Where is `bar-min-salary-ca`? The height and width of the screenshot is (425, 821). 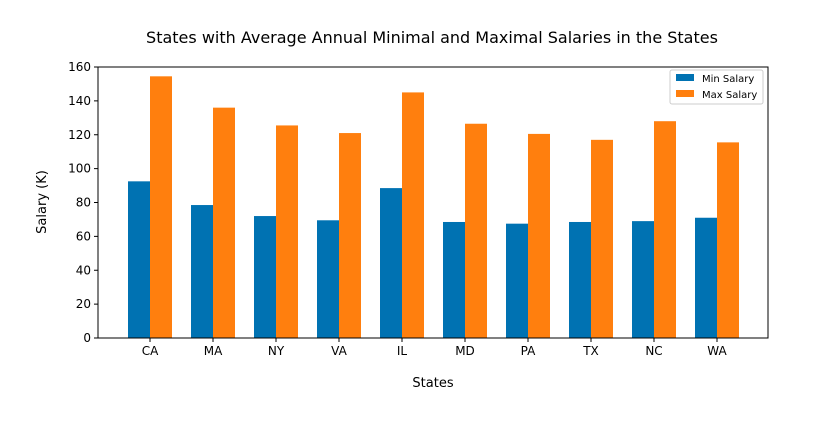
bar-min-salary-ca is located at coordinates (139, 259).